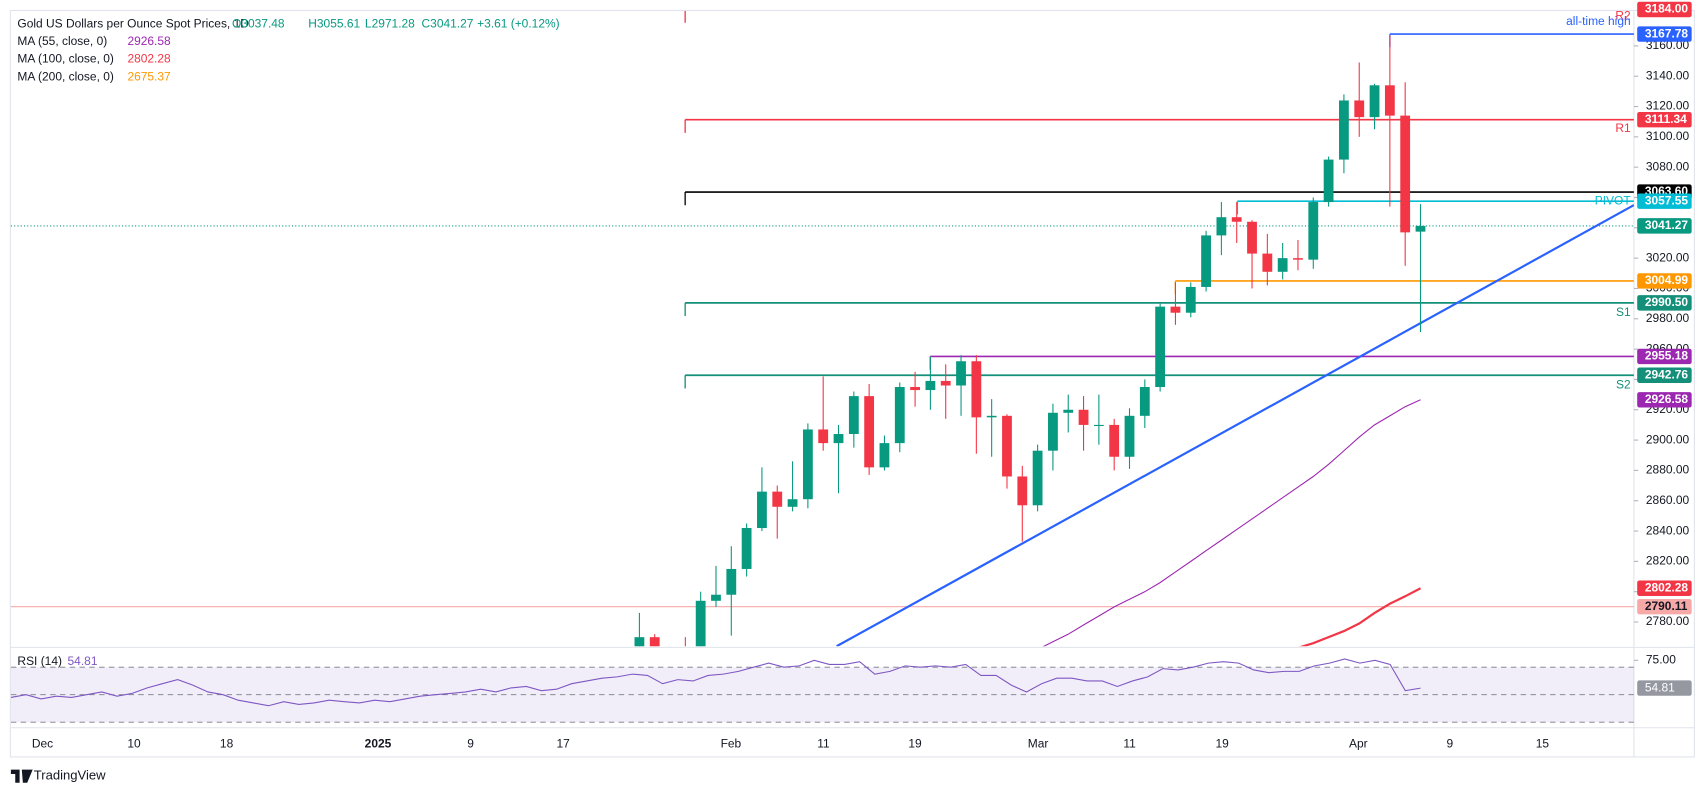  I want to click on y-tick-label: 3120.00, so click(1668, 106).